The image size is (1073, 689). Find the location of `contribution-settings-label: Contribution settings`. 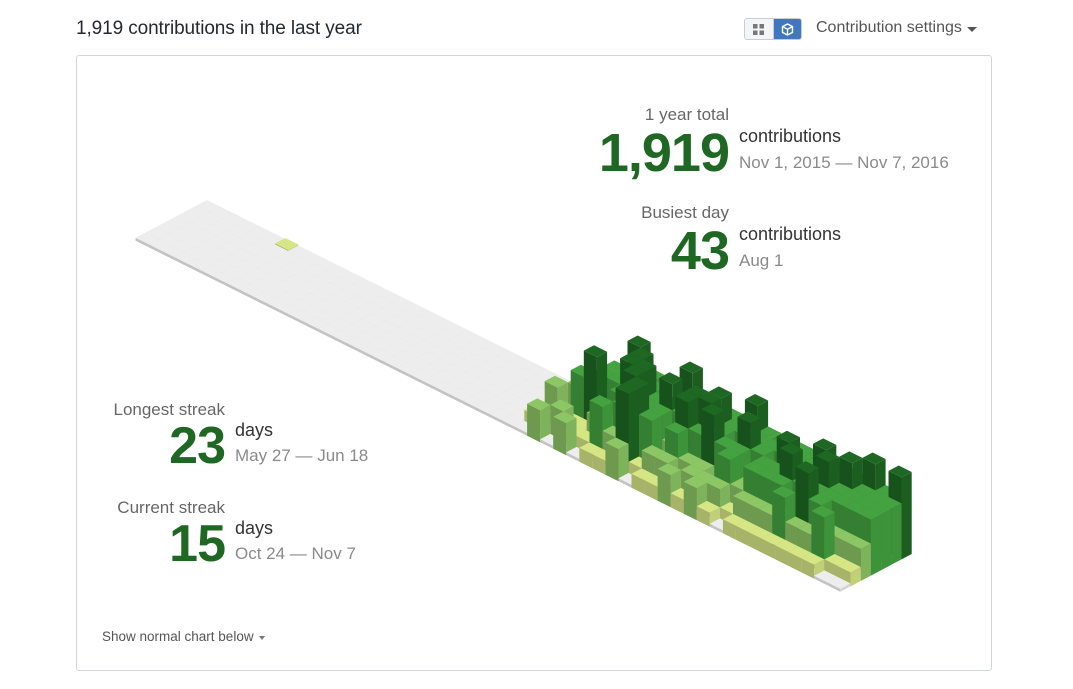

contribution-settings-label: Contribution settings is located at coordinates (889, 27).